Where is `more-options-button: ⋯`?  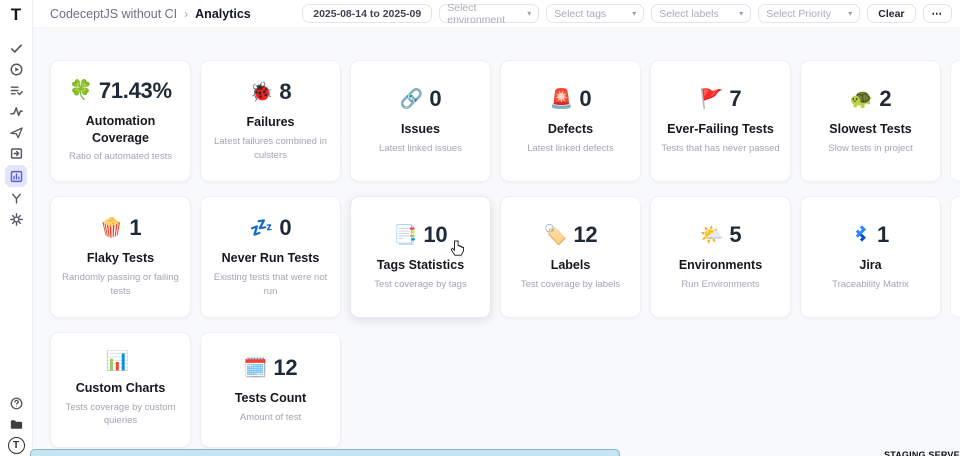
more-options-button: ⋯ is located at coordinates (937, 13).